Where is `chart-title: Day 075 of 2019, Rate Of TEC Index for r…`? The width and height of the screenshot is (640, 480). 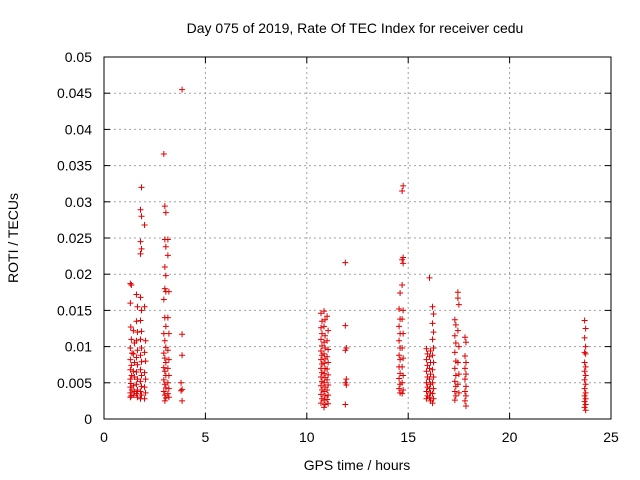
chart-title: Day 075 of 2019, Rate Of TEC Index for r… is located at coordinates (355, 28).